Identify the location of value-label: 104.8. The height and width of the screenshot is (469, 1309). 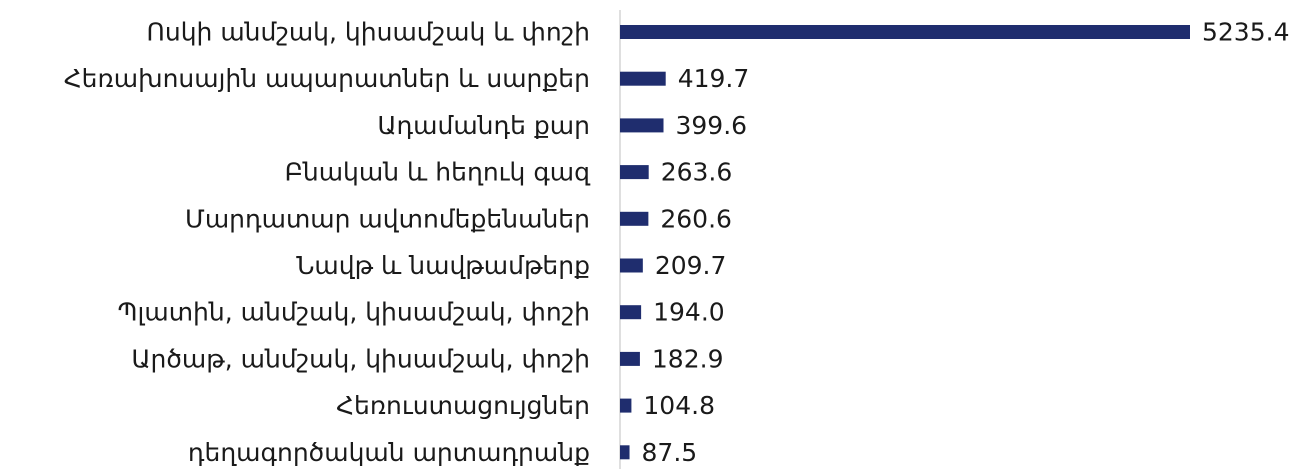
(679, 405).